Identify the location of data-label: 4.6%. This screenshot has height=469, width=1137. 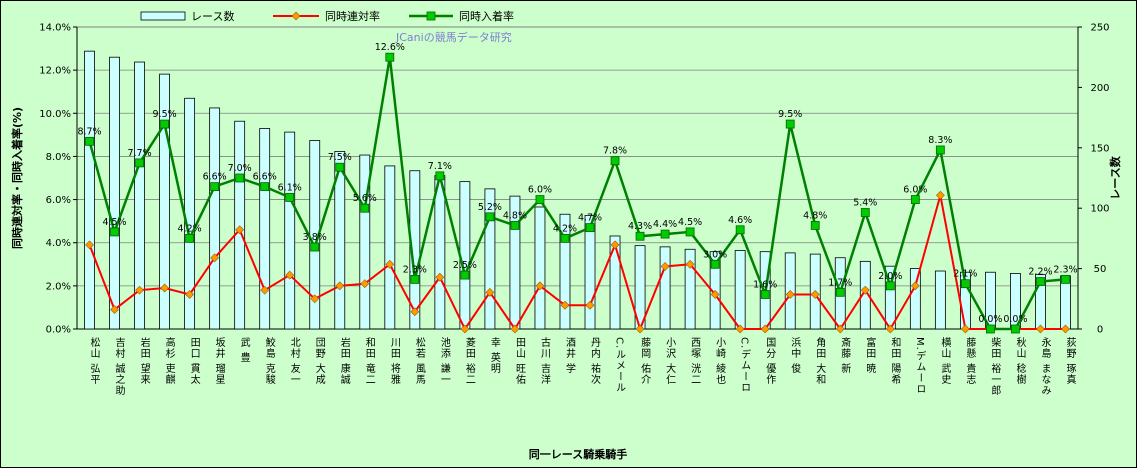
(740, 220).